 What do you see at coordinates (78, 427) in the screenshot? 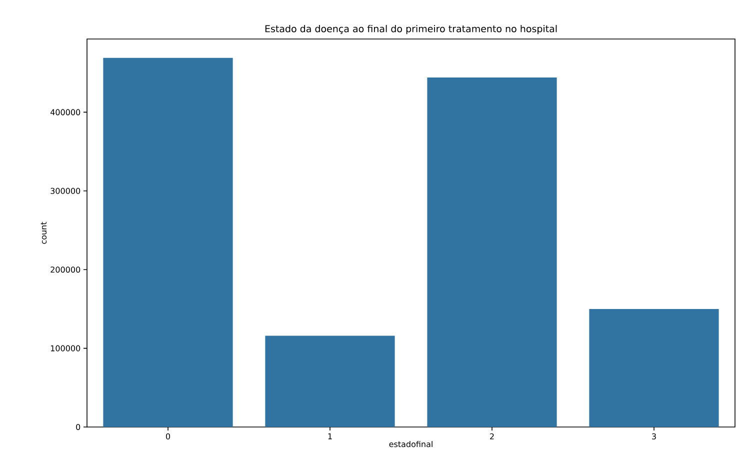
I see `y-tick-label: 0` at bounding box center [78, 427].